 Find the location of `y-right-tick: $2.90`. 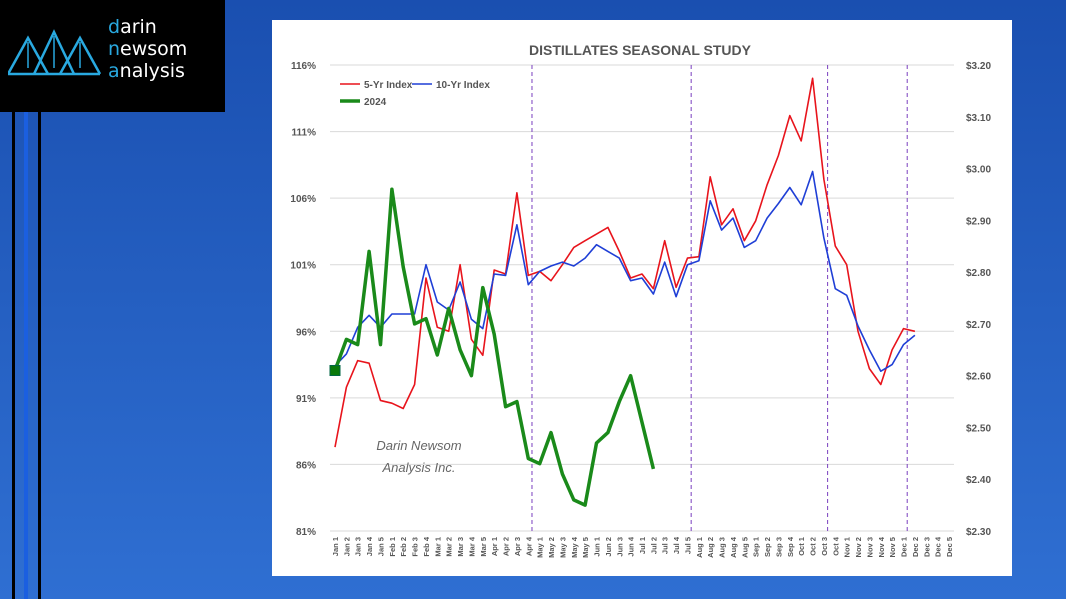

y-right-tick: $2.90 is located at coordinates (978, 221).